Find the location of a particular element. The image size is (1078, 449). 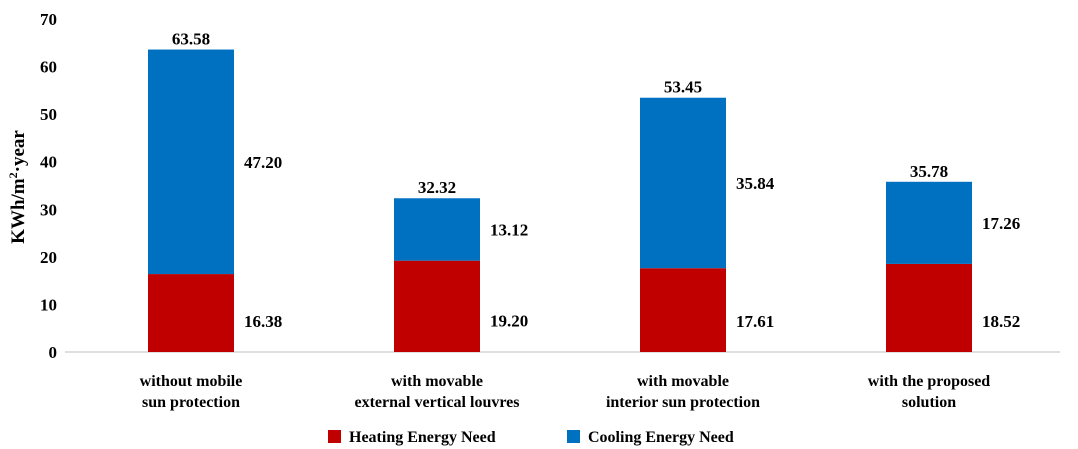

legend-label: Heating Energy Need is located at coordinates (422, 437).